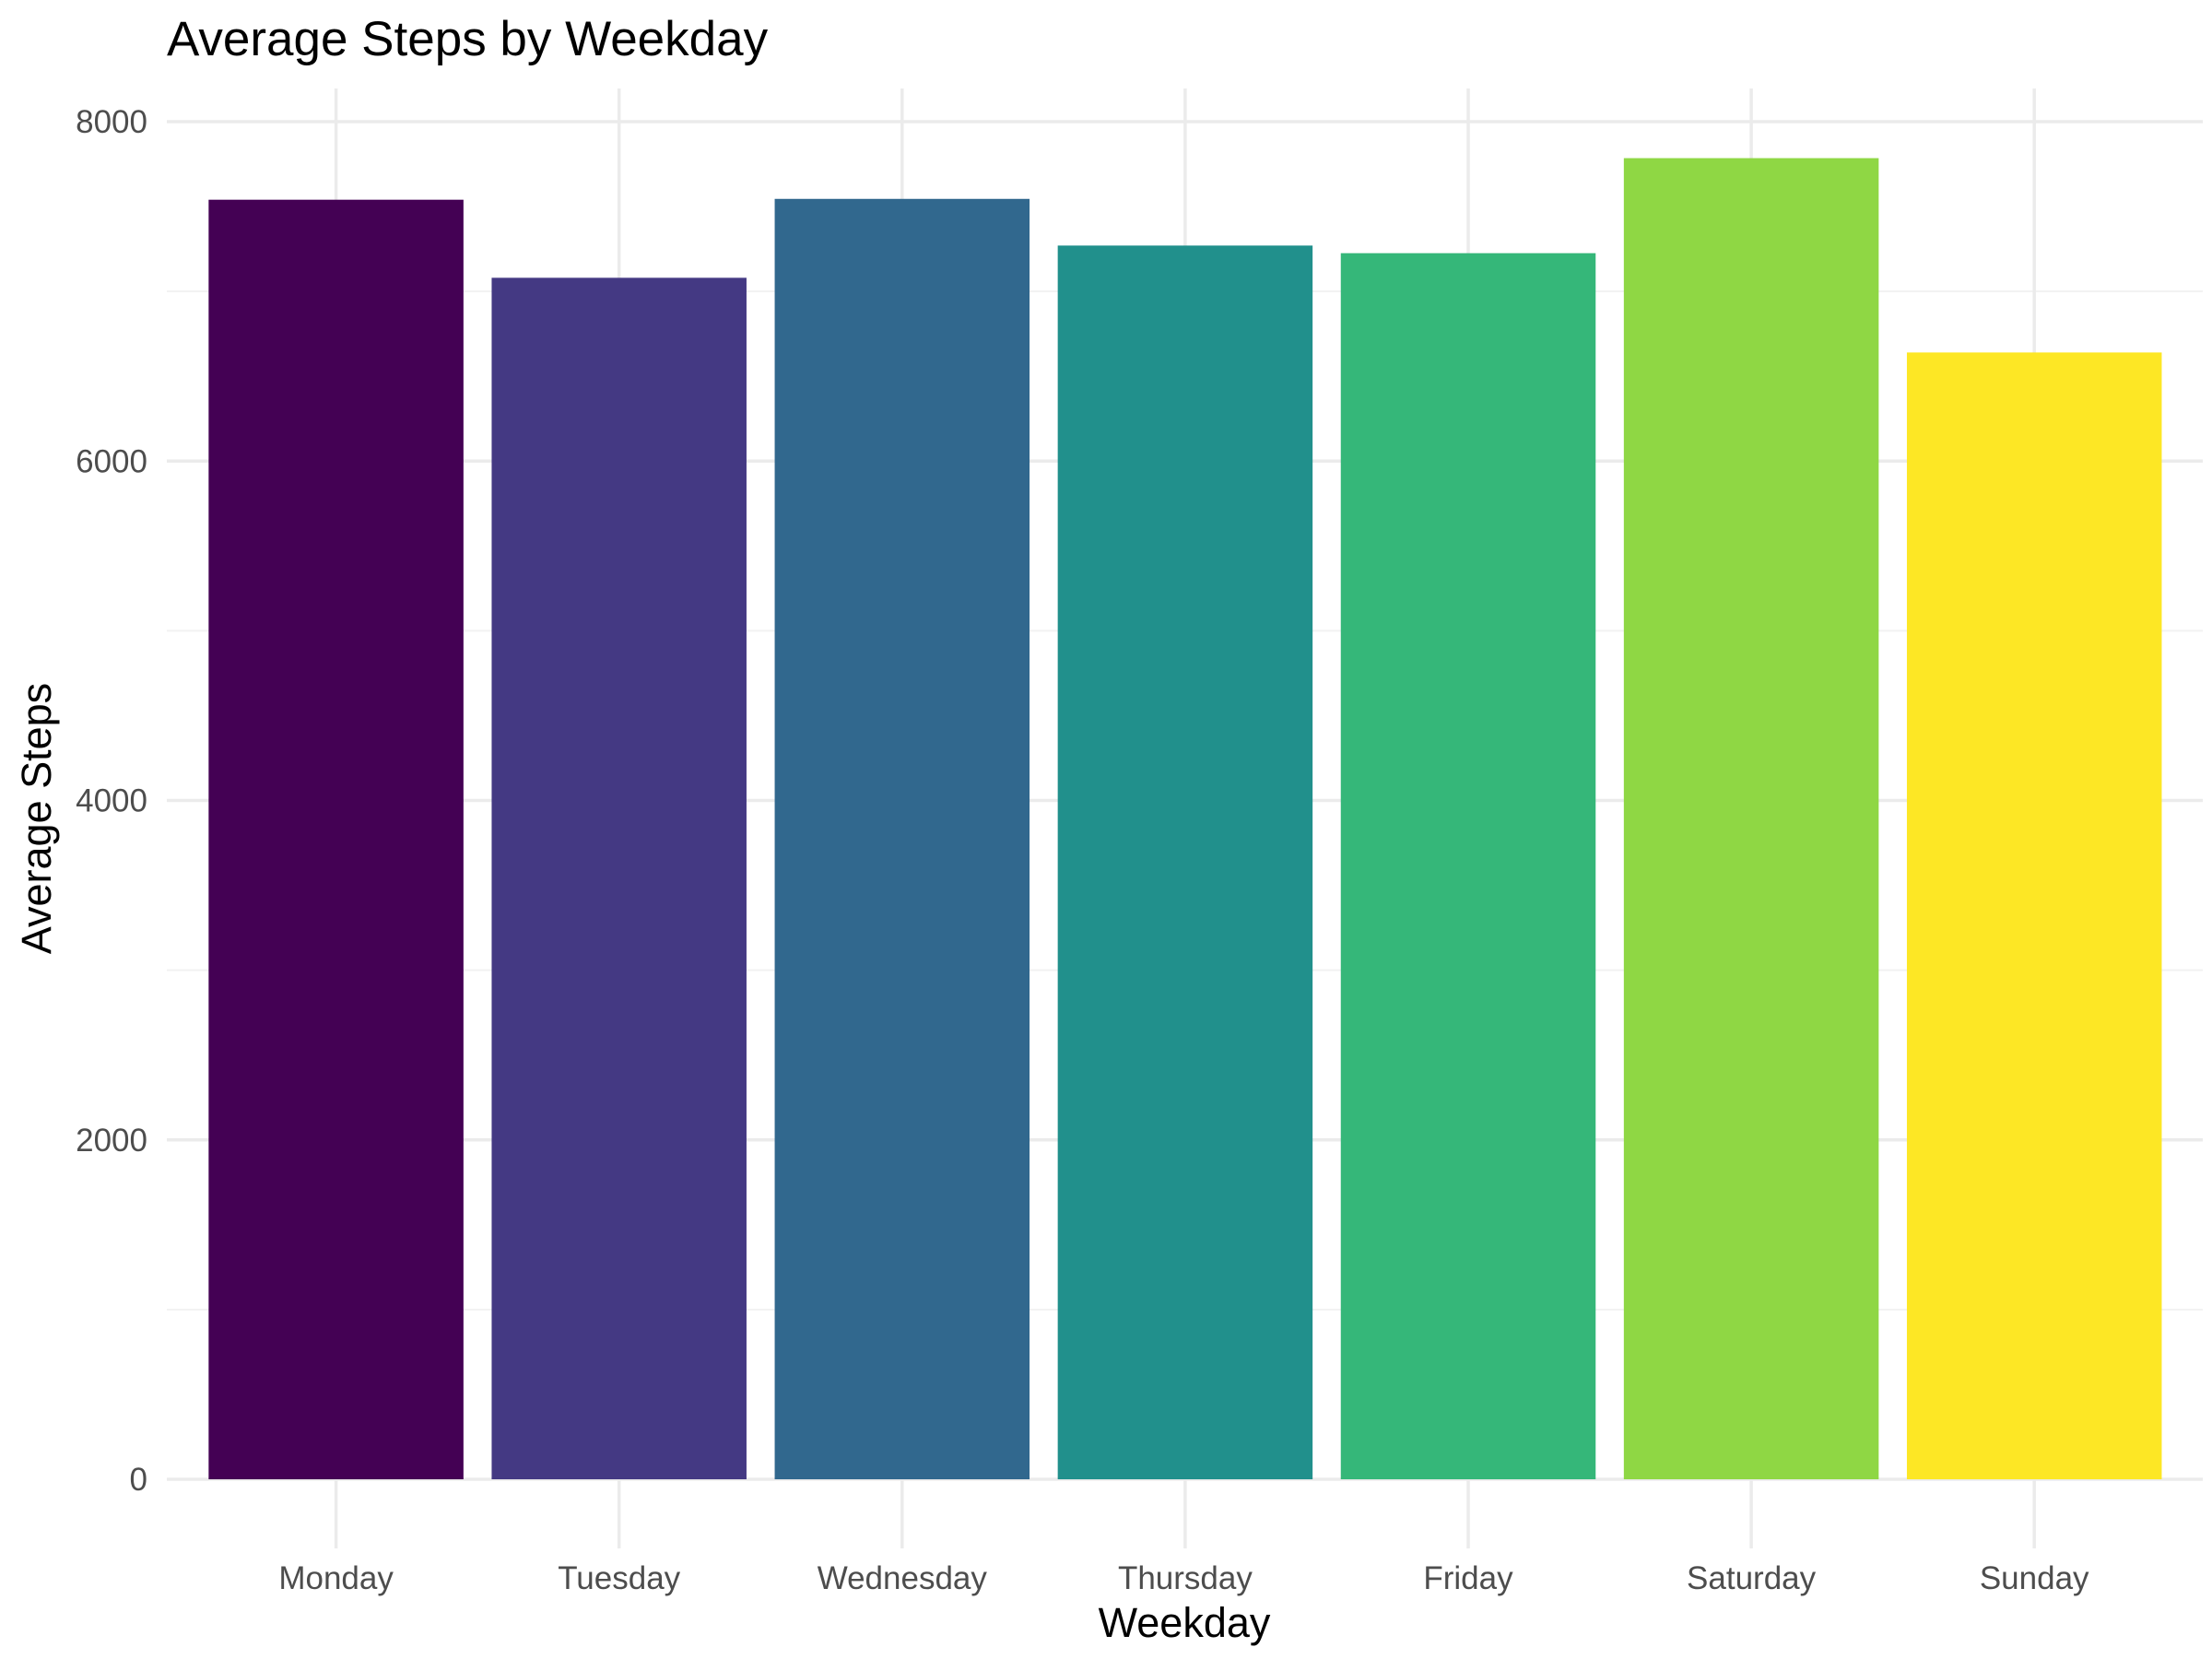 The image size is (2212, 1659). What do you see at coordinates (138, 1480) in the screenshot?
I see `y-tick-label: 0` at bounding box center [138, 1480].